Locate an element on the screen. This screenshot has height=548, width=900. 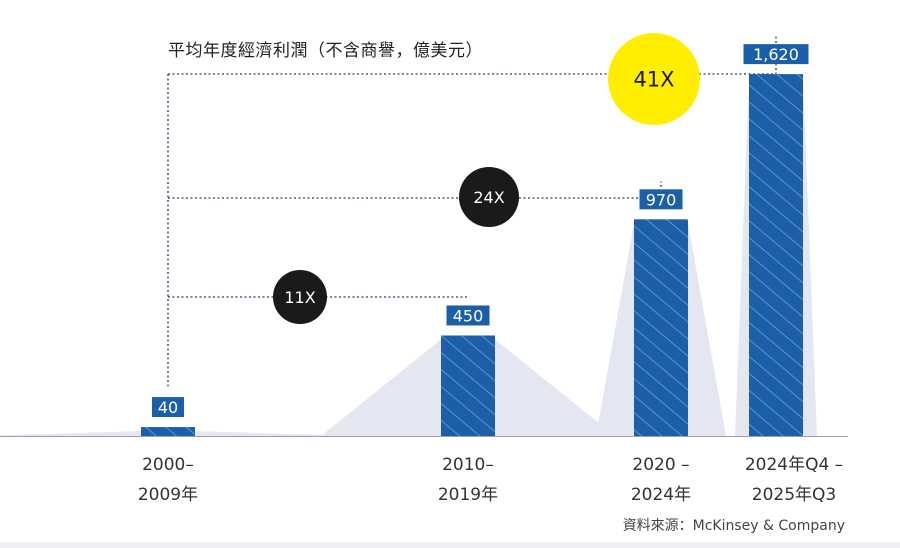
category-label: 2019年 is located at coordinates (468, 495).